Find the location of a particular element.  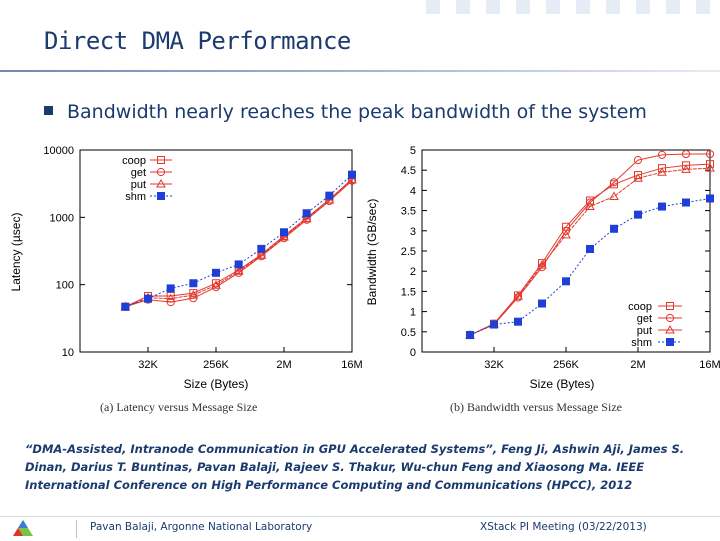

y-tick-label: 3 is located at coordinates (413, 232).